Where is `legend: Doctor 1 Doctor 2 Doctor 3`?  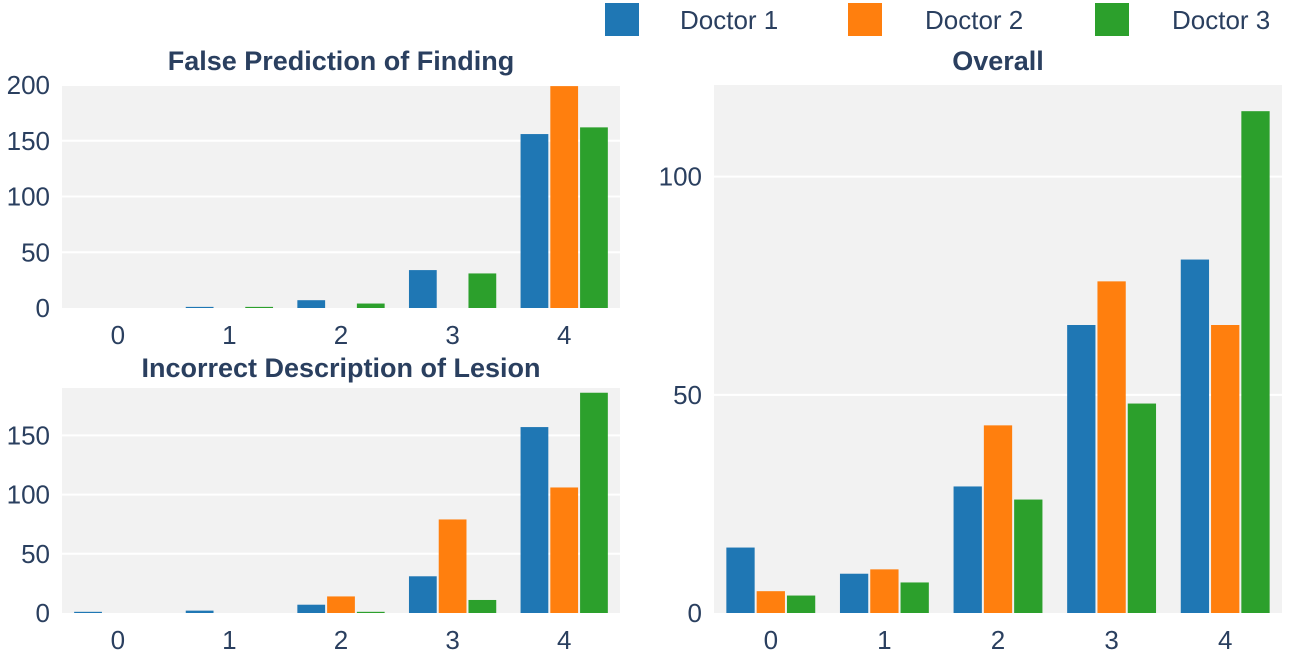
legend: Doctor 1 Doctor 2 Doctor 3 is located at coordinates (937, 19).